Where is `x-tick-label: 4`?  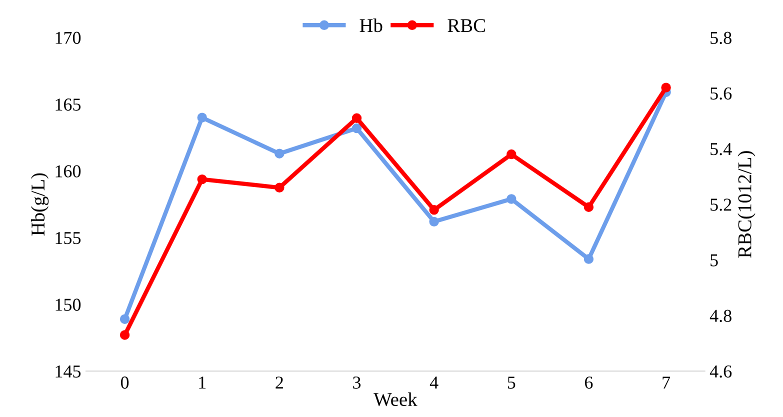
x-tick-label: 4 is located at coordinates (434, 382).